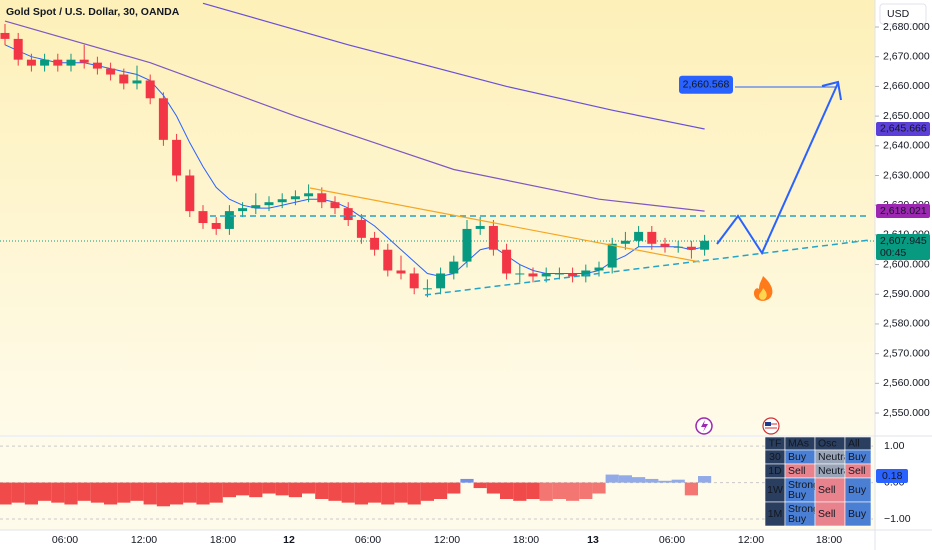 The image size is (932, 550). What do you see at coordinates (706, 85) in the screenshot?
I see `target-label: 2,660.568` at bounding box center [706, 85].